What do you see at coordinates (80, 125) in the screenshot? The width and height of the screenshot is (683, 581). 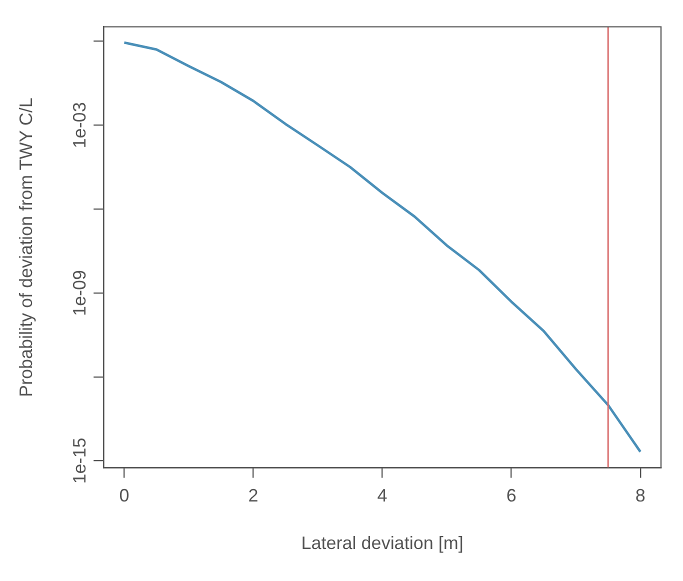 I see `y-tick-label: 1e-03` at bounding box center [80, 125].